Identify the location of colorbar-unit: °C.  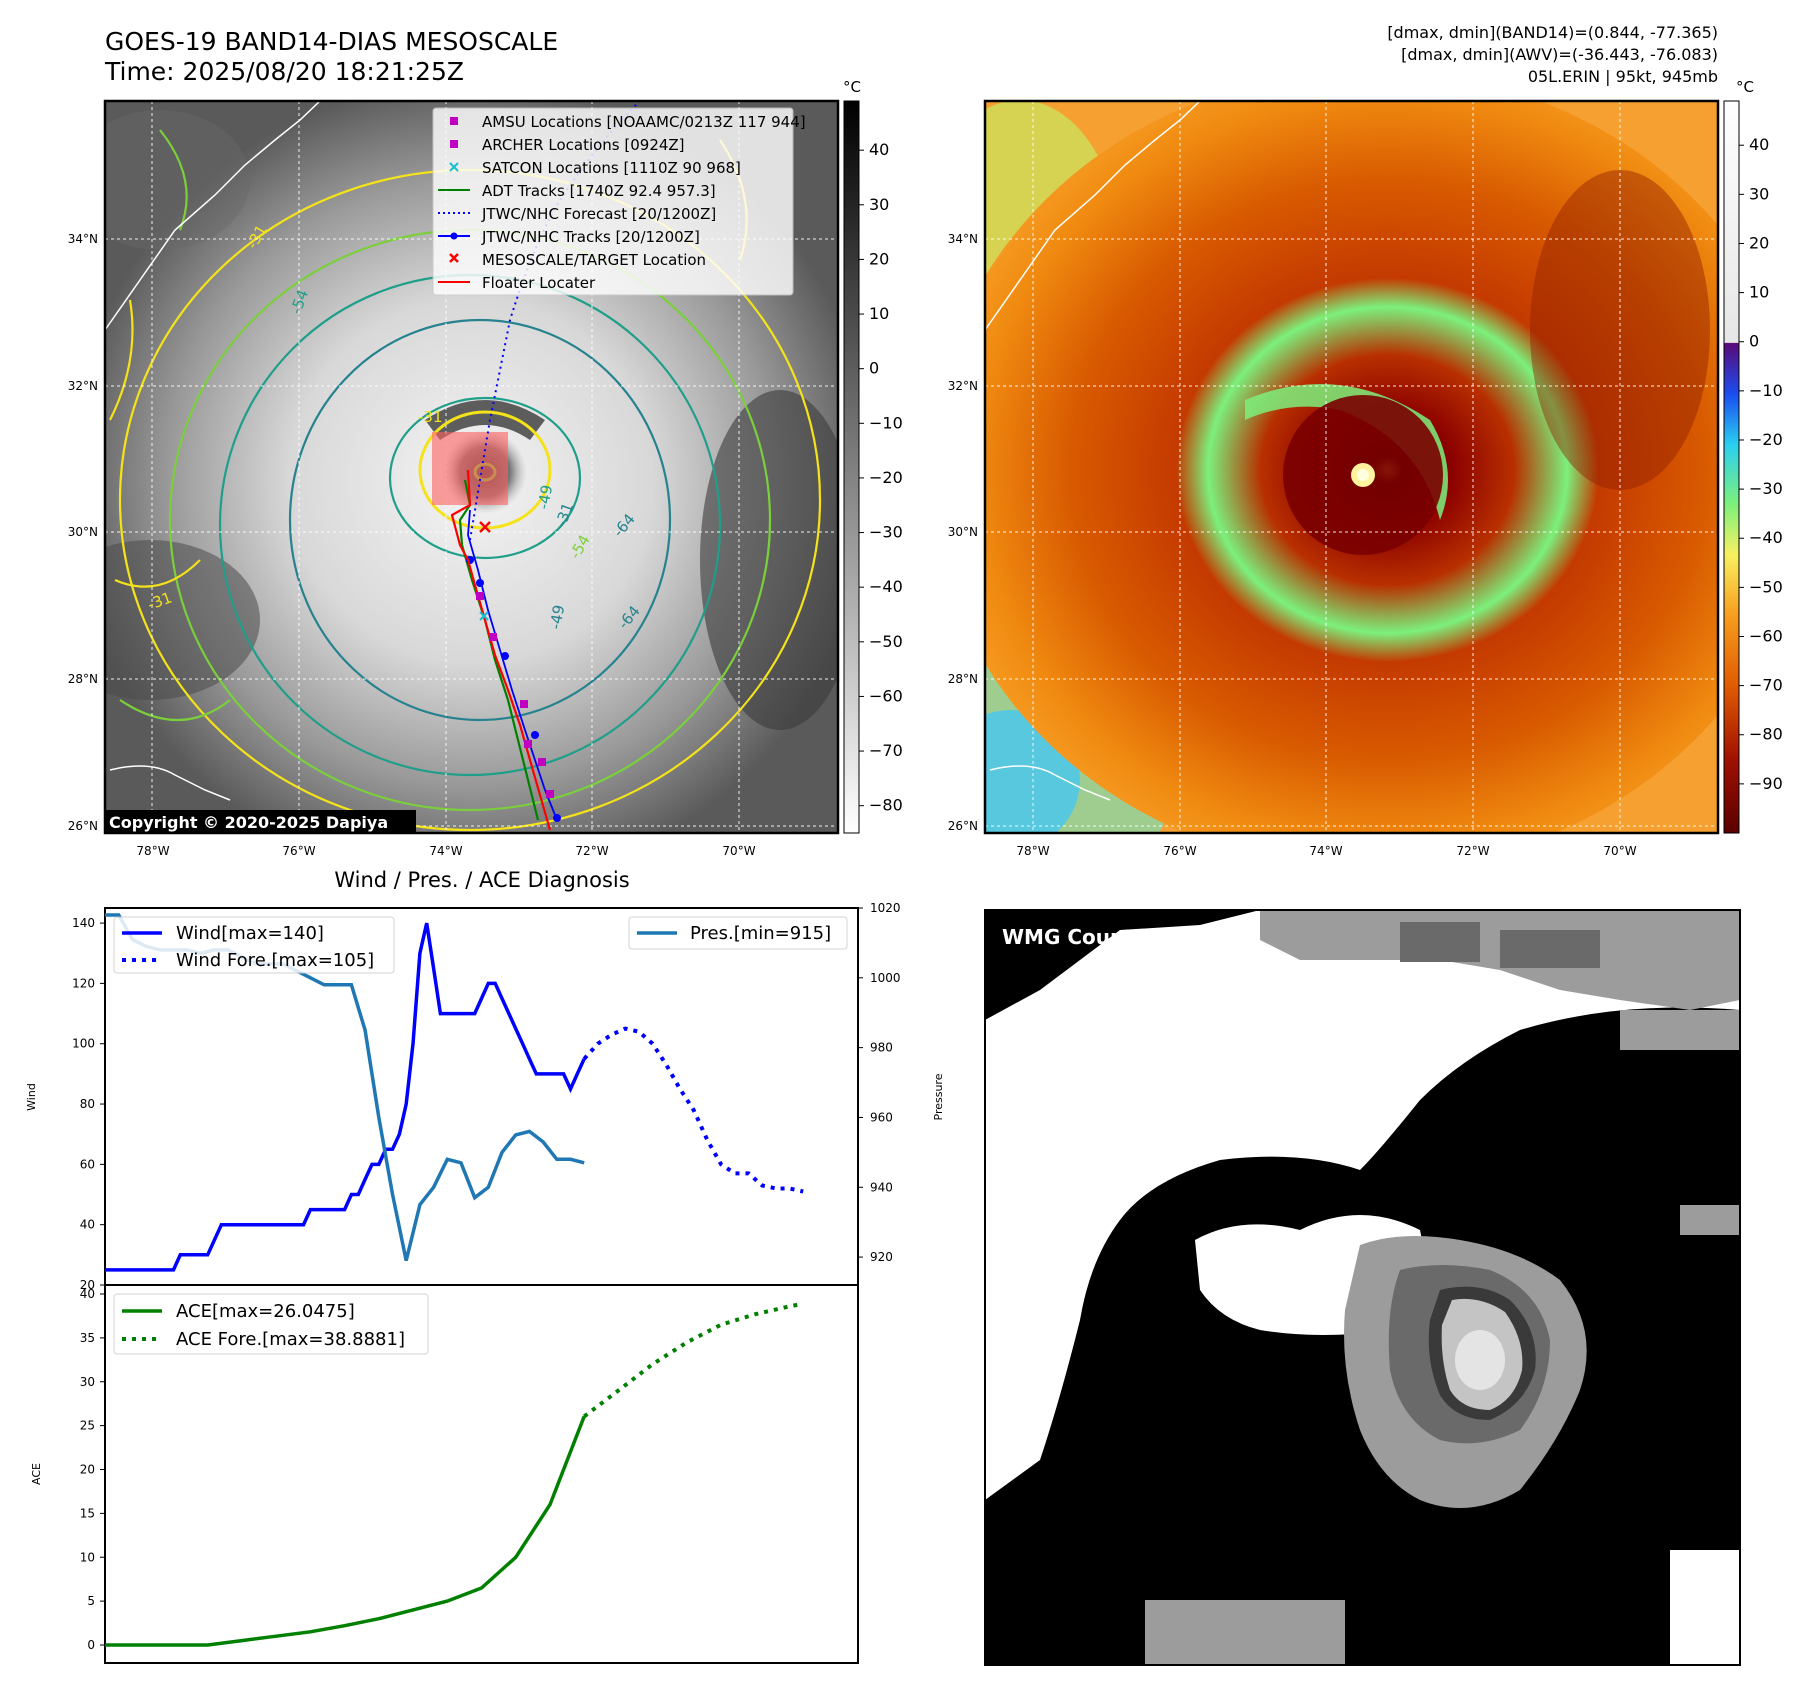
(1745, 87).